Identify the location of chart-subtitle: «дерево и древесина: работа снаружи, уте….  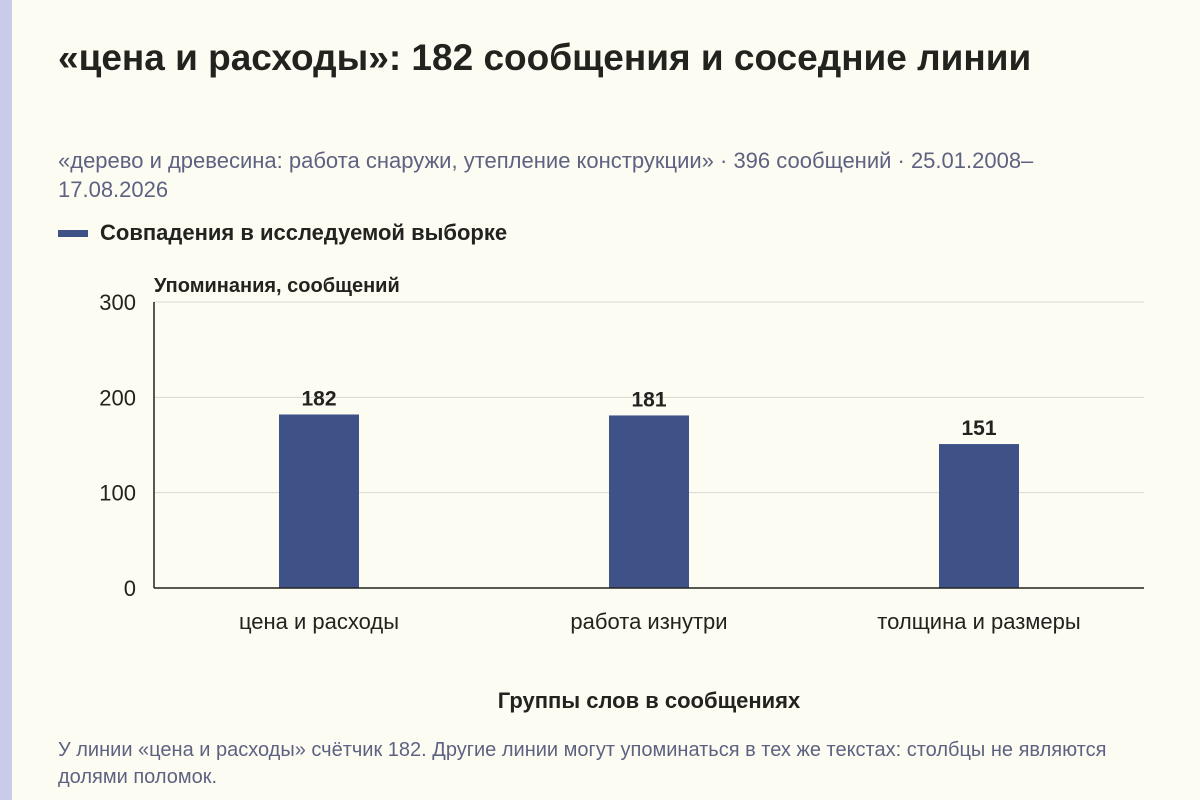
(546, 175).